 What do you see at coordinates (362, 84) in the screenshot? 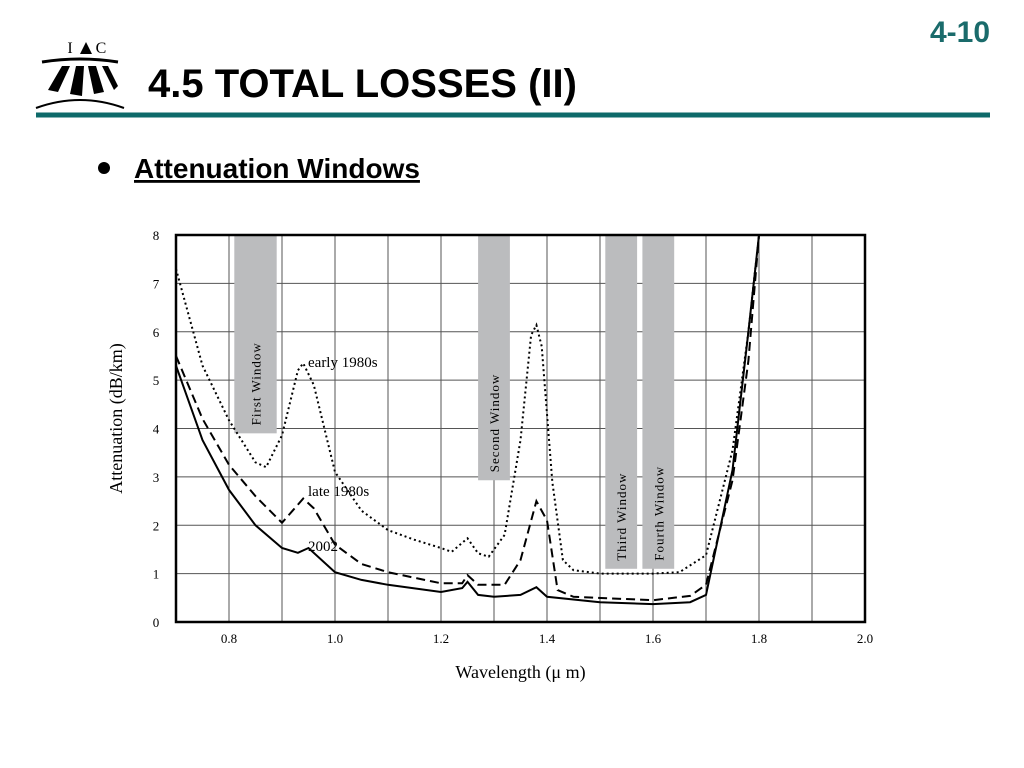
I see `slide-title: 4.5 TOTAL LOSSES (II)` at bounding box center [362, 84].